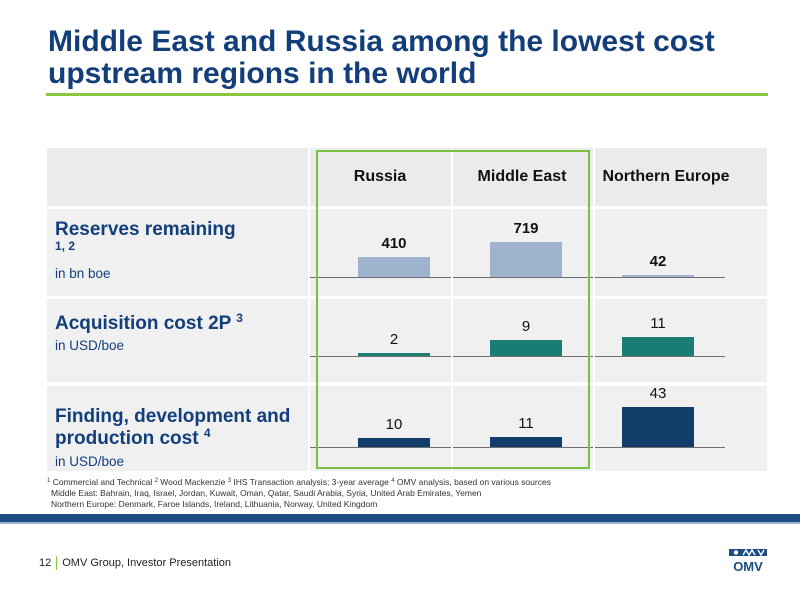 This screenshot has width=800, height=600. What do you see at coordinates (145, 236) in the screenshot?
I see `row-label-reserves: Reserves remaining 1, 2` at bounding box center [145, 236].